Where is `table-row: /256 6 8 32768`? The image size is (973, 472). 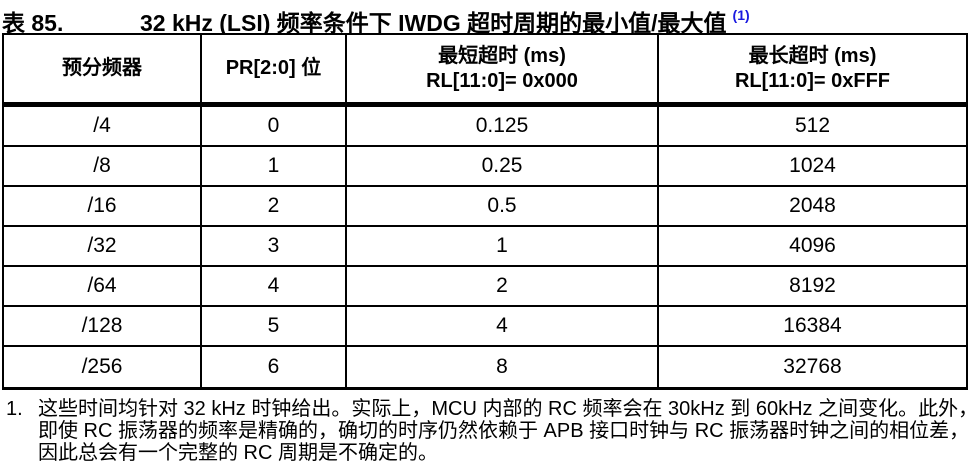 table-row: /256 6 8 32768 is located at coordinates (485, 367).